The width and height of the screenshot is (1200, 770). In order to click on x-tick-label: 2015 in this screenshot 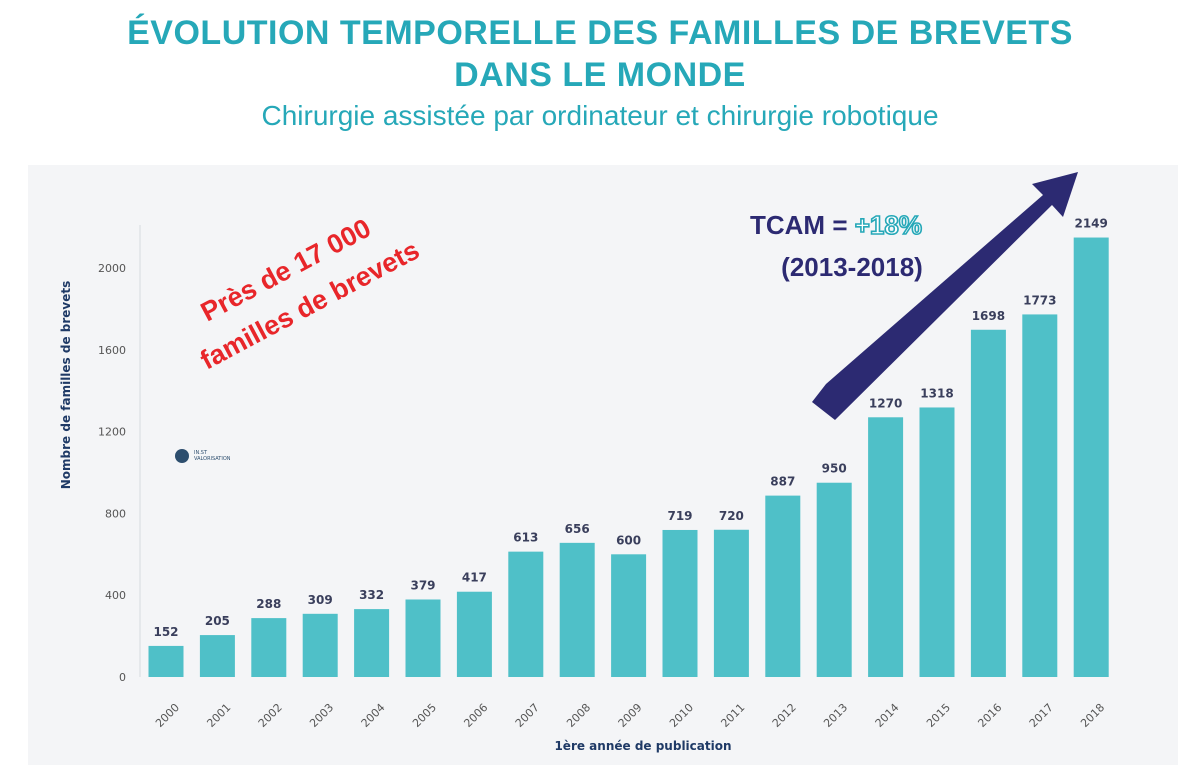, I will do `click(938, 715)`.